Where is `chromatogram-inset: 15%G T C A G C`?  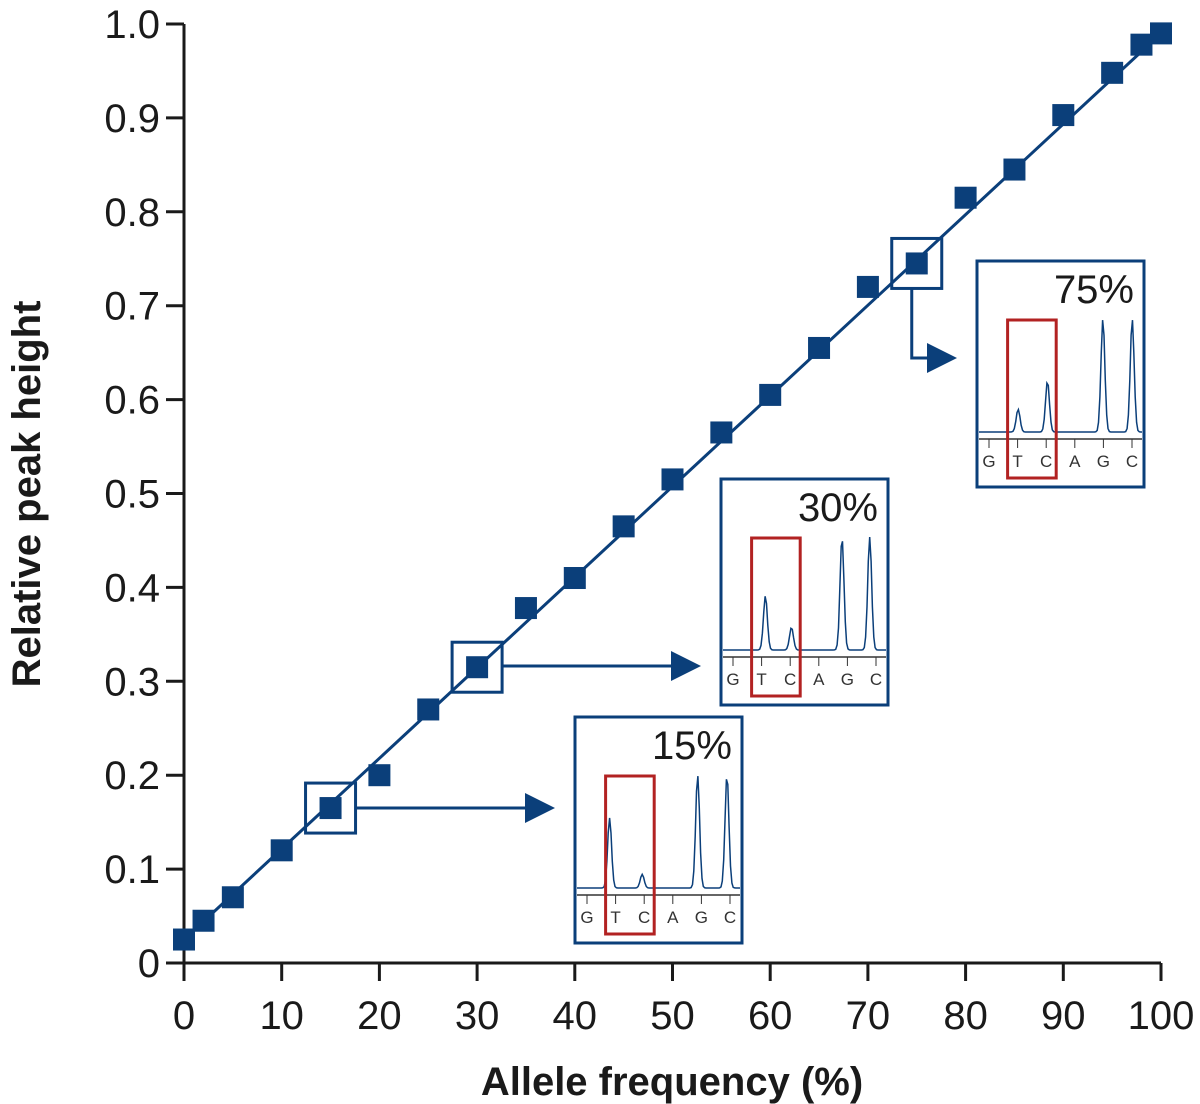
chromatogram-inset: 15%G T C A G C is located at coordinates (658, 830).